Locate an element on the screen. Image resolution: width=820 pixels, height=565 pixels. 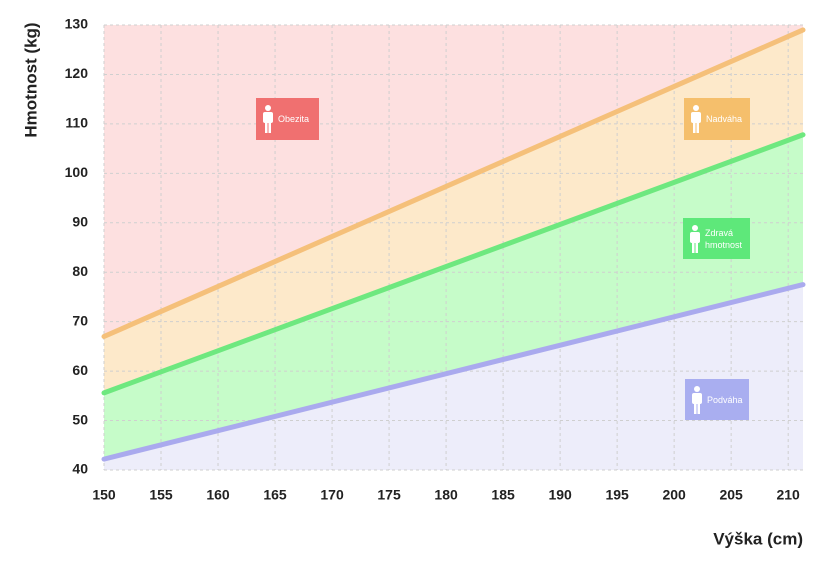
zone-label: Zdravá hmotnost is located at coordinates (716, 238).